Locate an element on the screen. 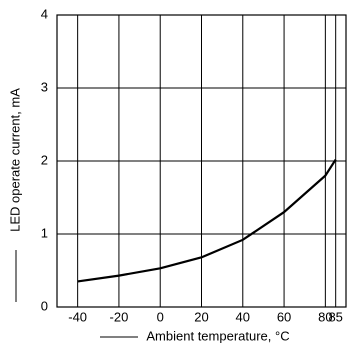 This screenshot has height=350, width=350. y-tick-label: 0 is located at coordinates (44, 305).